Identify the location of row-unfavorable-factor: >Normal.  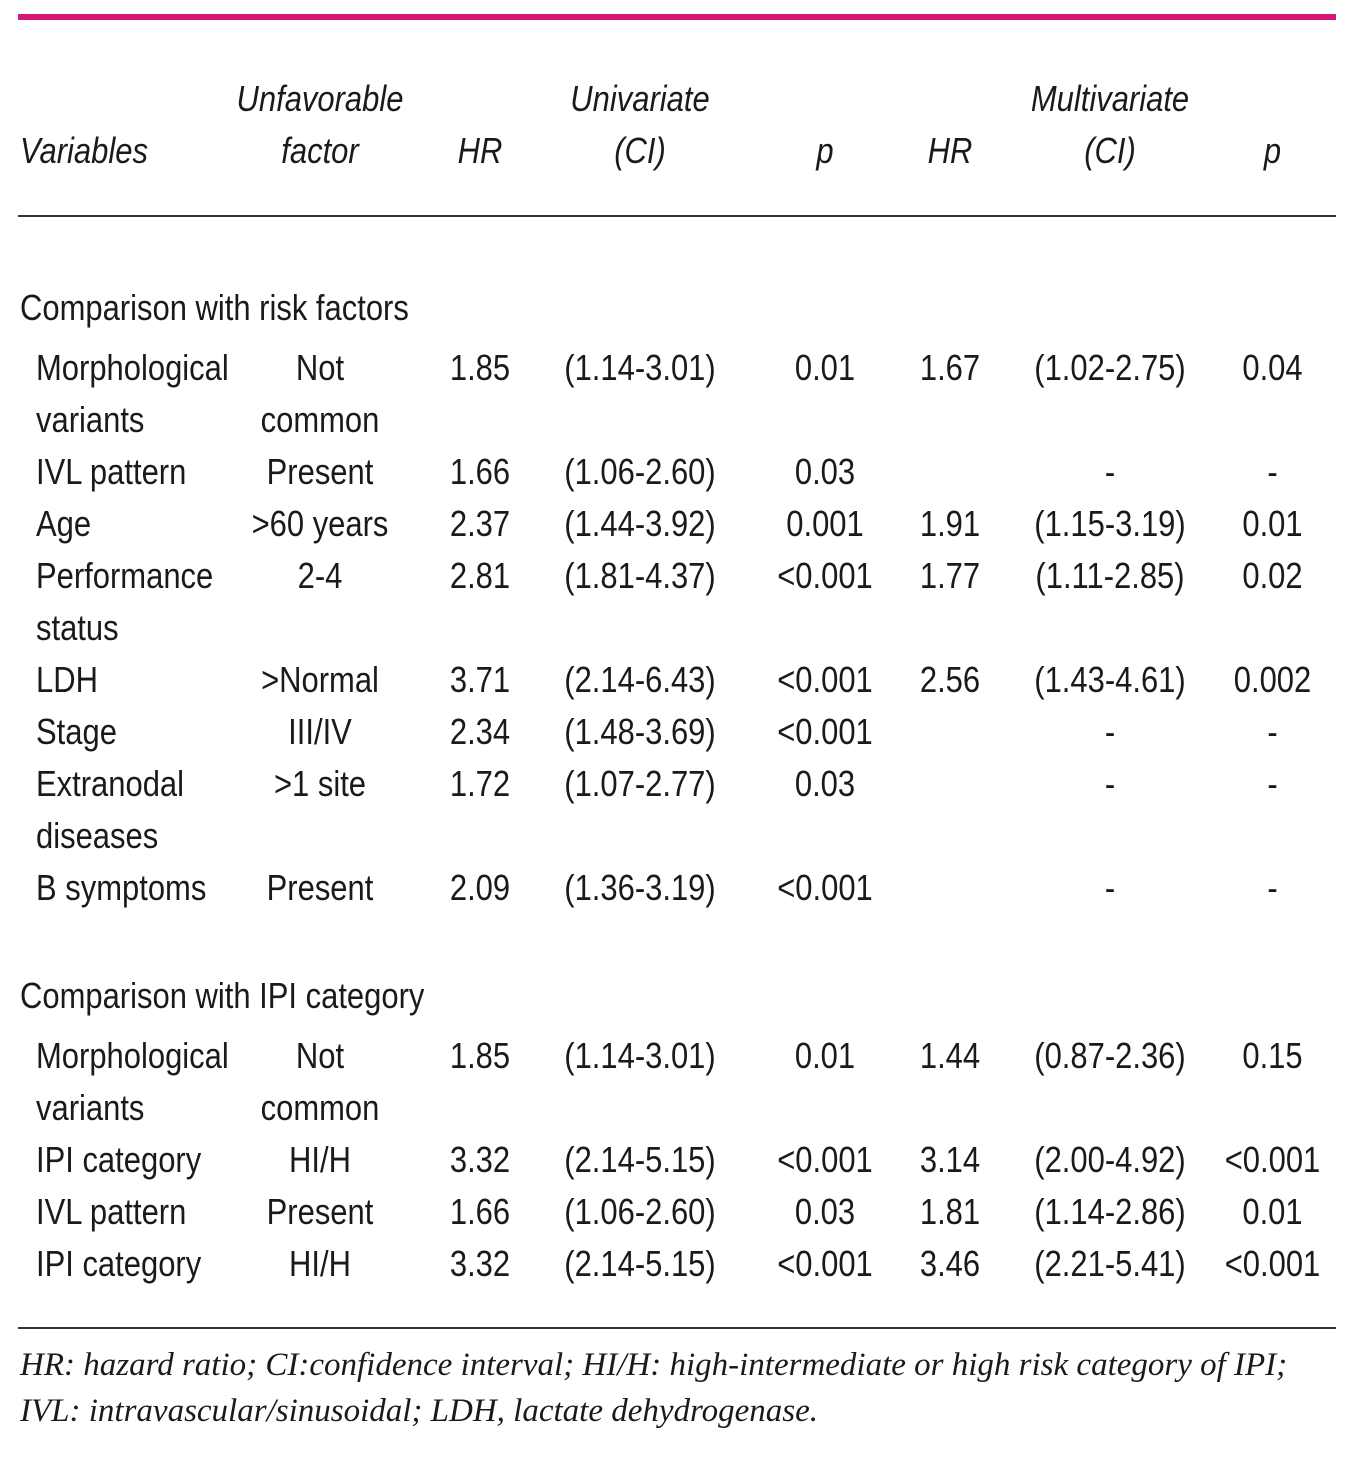
(320, 679).